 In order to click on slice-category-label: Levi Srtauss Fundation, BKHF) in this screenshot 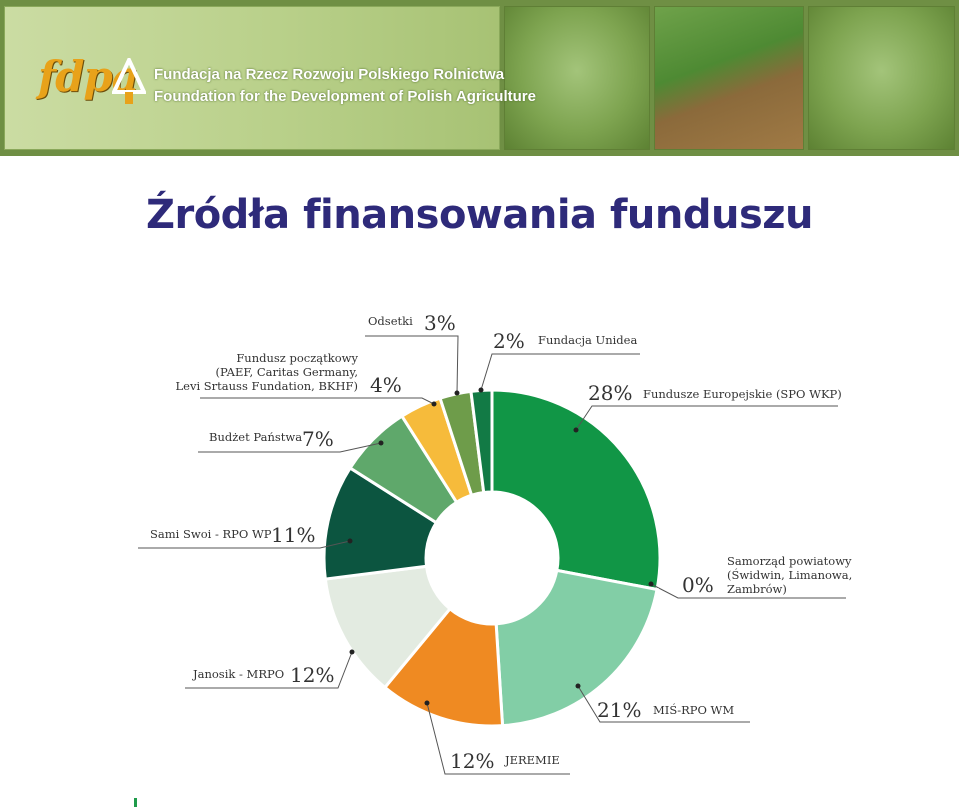, I will do `click(267, 386)`.